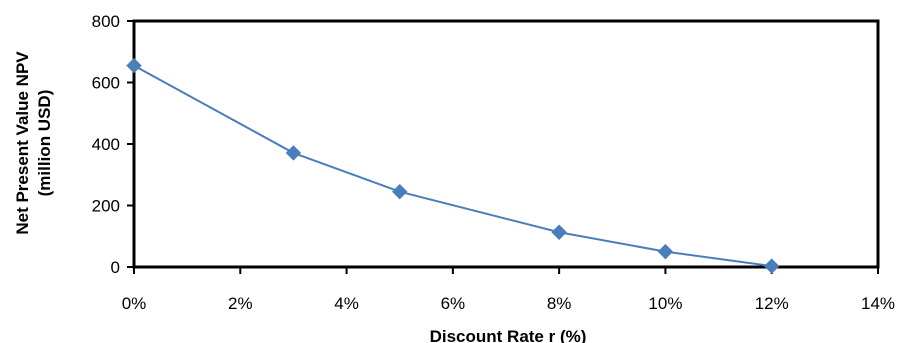 The image size is (904, 343). Describe the element at coordinates (106, 83) in the screenshot. I see `y-tick-label: 600` at that location.